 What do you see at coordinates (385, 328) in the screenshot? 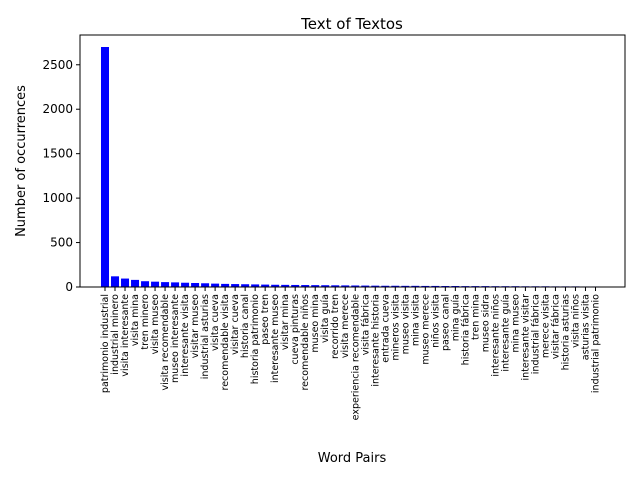
I see `x-tick-label: entrada cueva` at bounding box center [385, 328].